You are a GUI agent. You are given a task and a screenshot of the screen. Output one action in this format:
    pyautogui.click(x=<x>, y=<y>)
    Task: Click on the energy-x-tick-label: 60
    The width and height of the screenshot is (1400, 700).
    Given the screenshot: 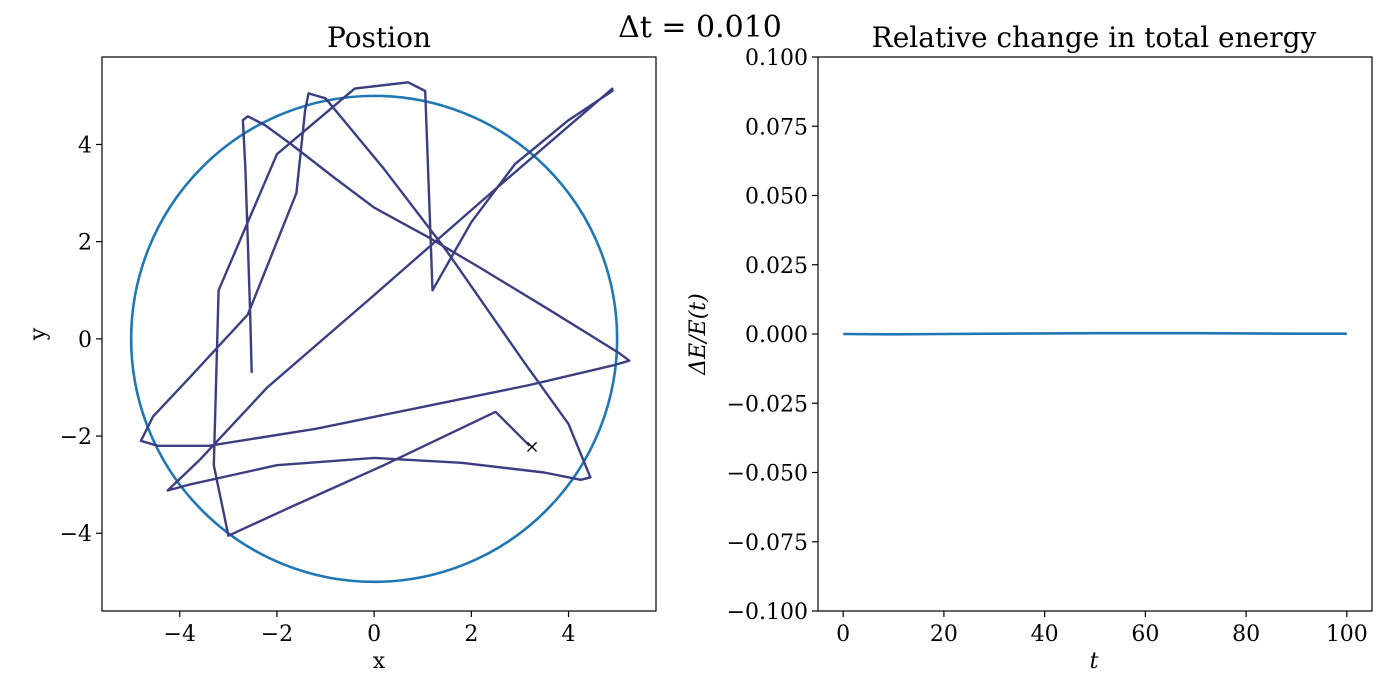 What is the action you would take?
    pyautogui.click(x=1145, y=634)
    